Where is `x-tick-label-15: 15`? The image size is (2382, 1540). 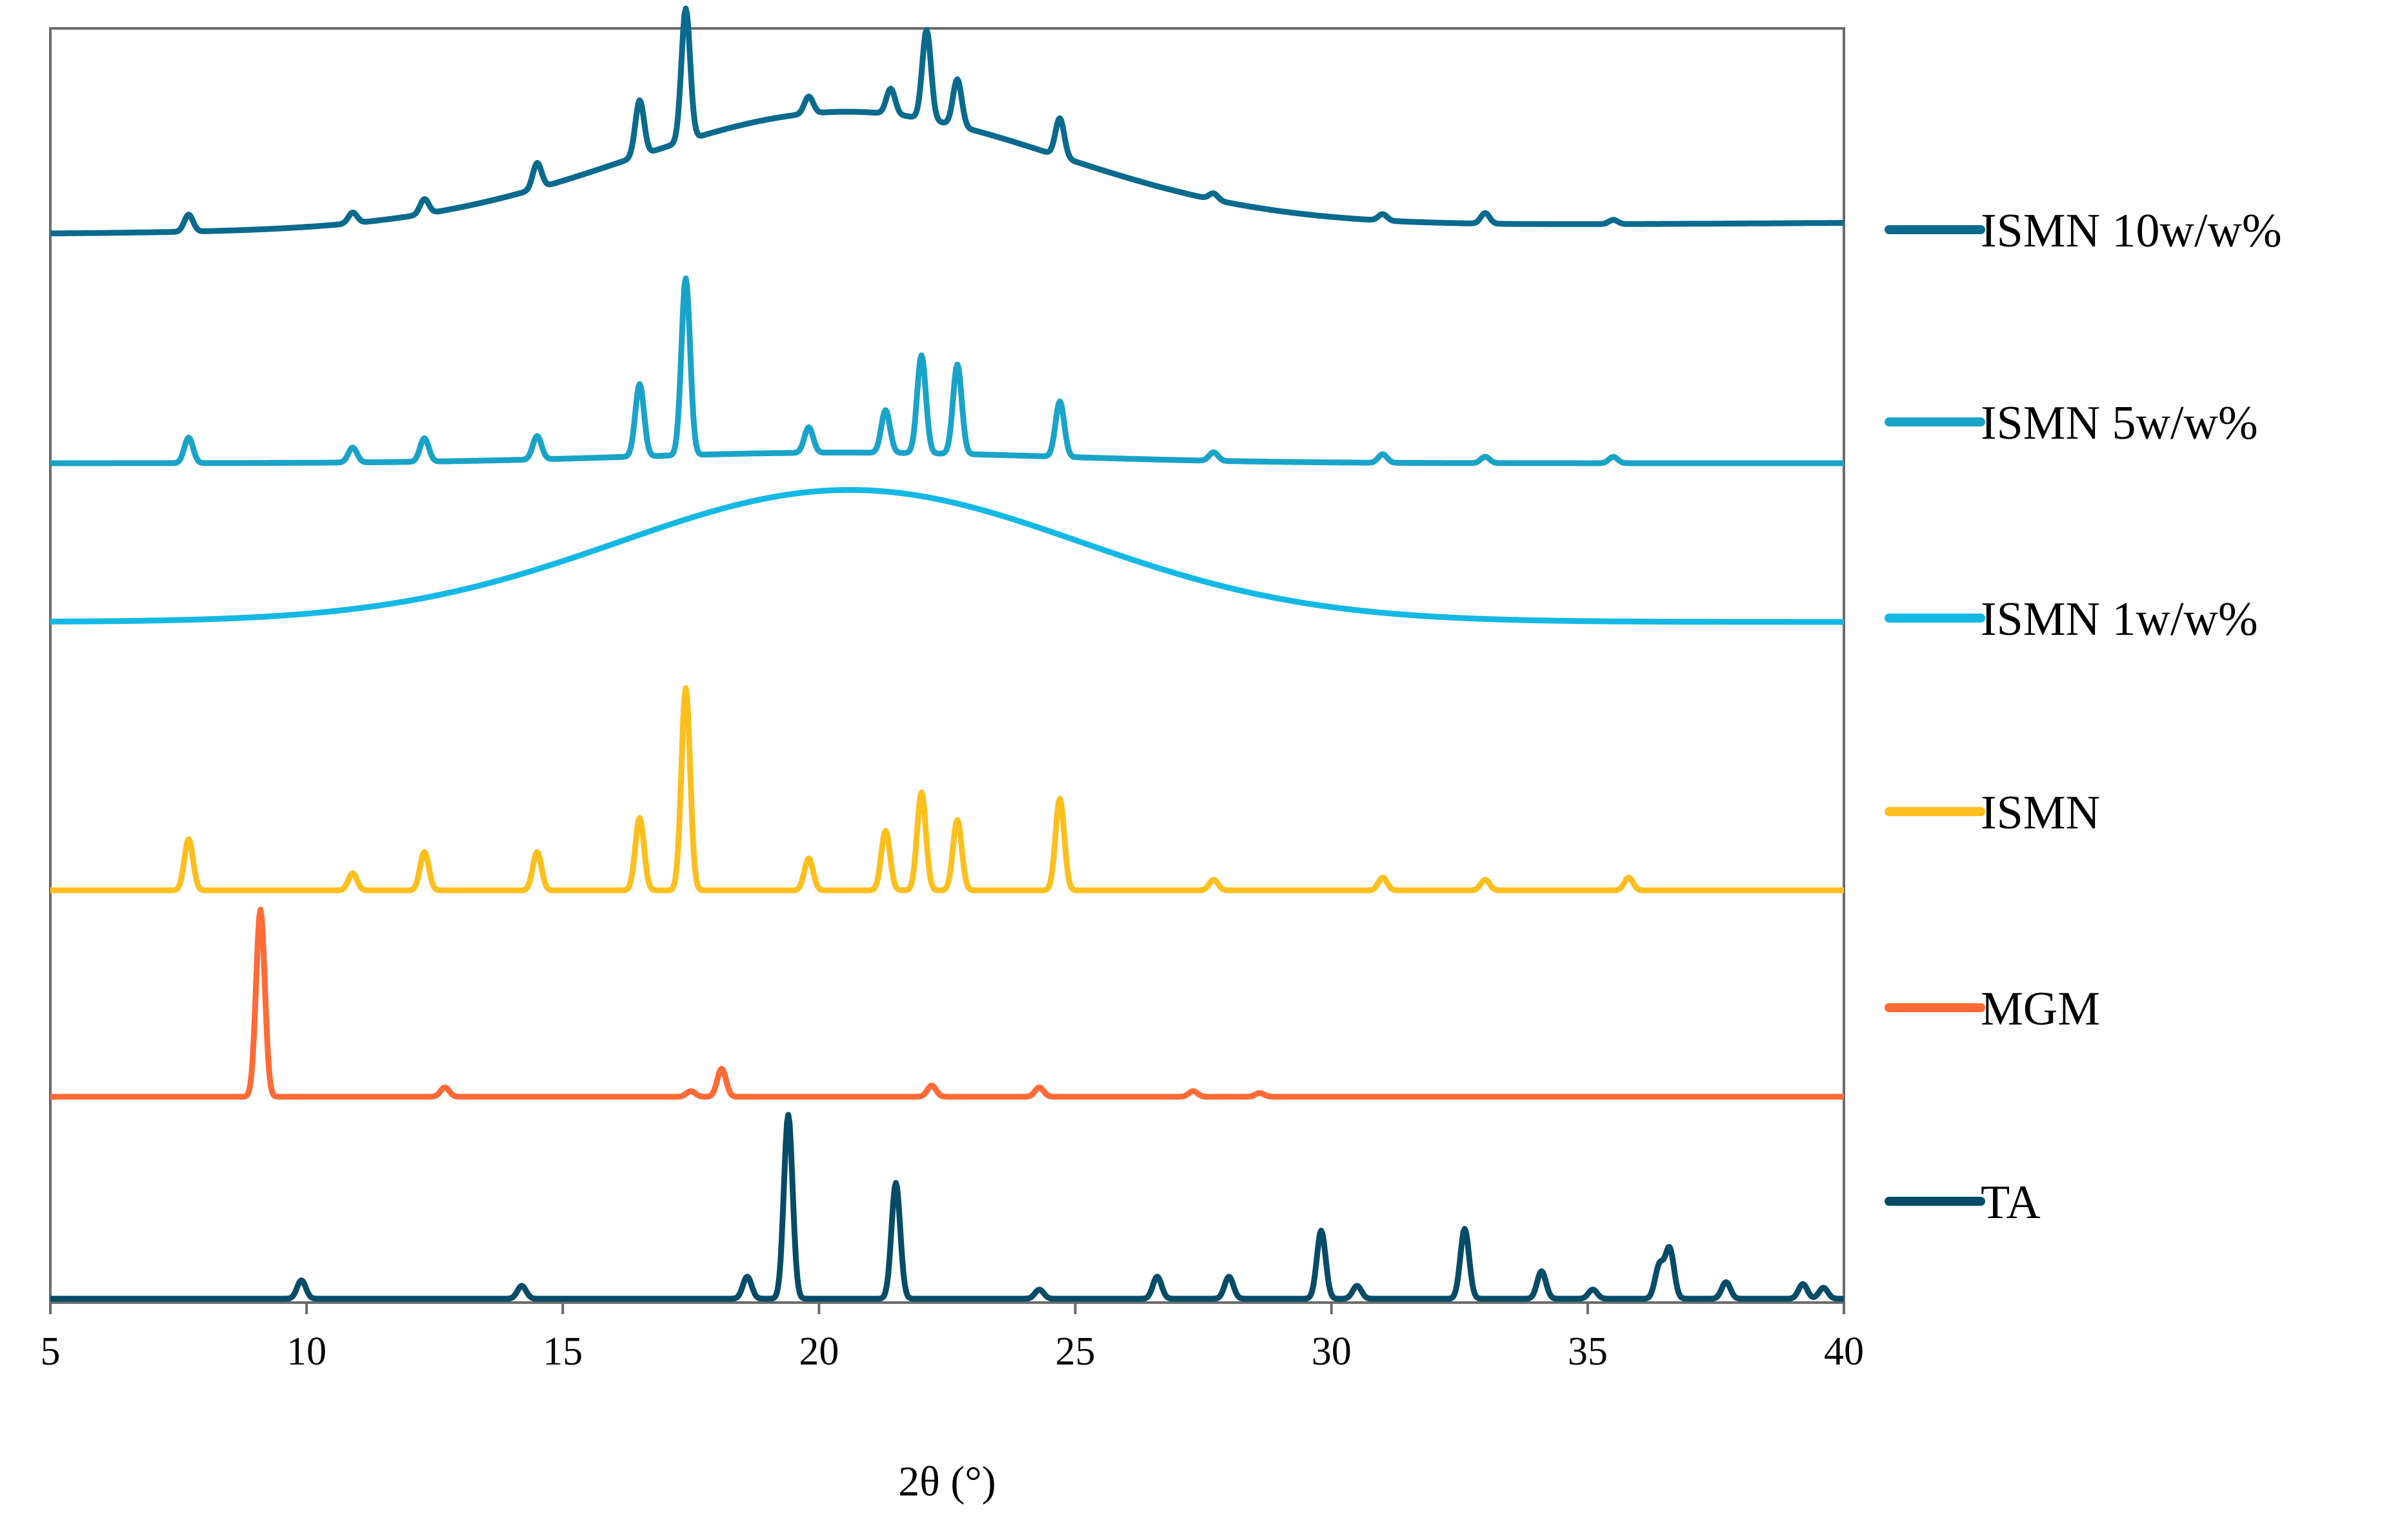
x-tick-label-15: 15 is located at coordinates (563, 1352).